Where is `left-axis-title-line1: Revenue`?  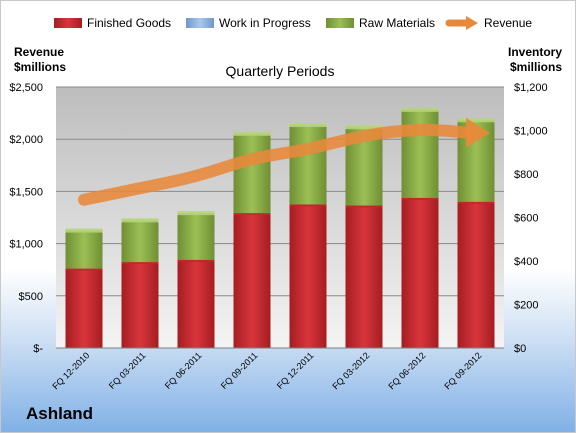 left-axis-title-line1: Revenue is located at coordinates (39, 52).